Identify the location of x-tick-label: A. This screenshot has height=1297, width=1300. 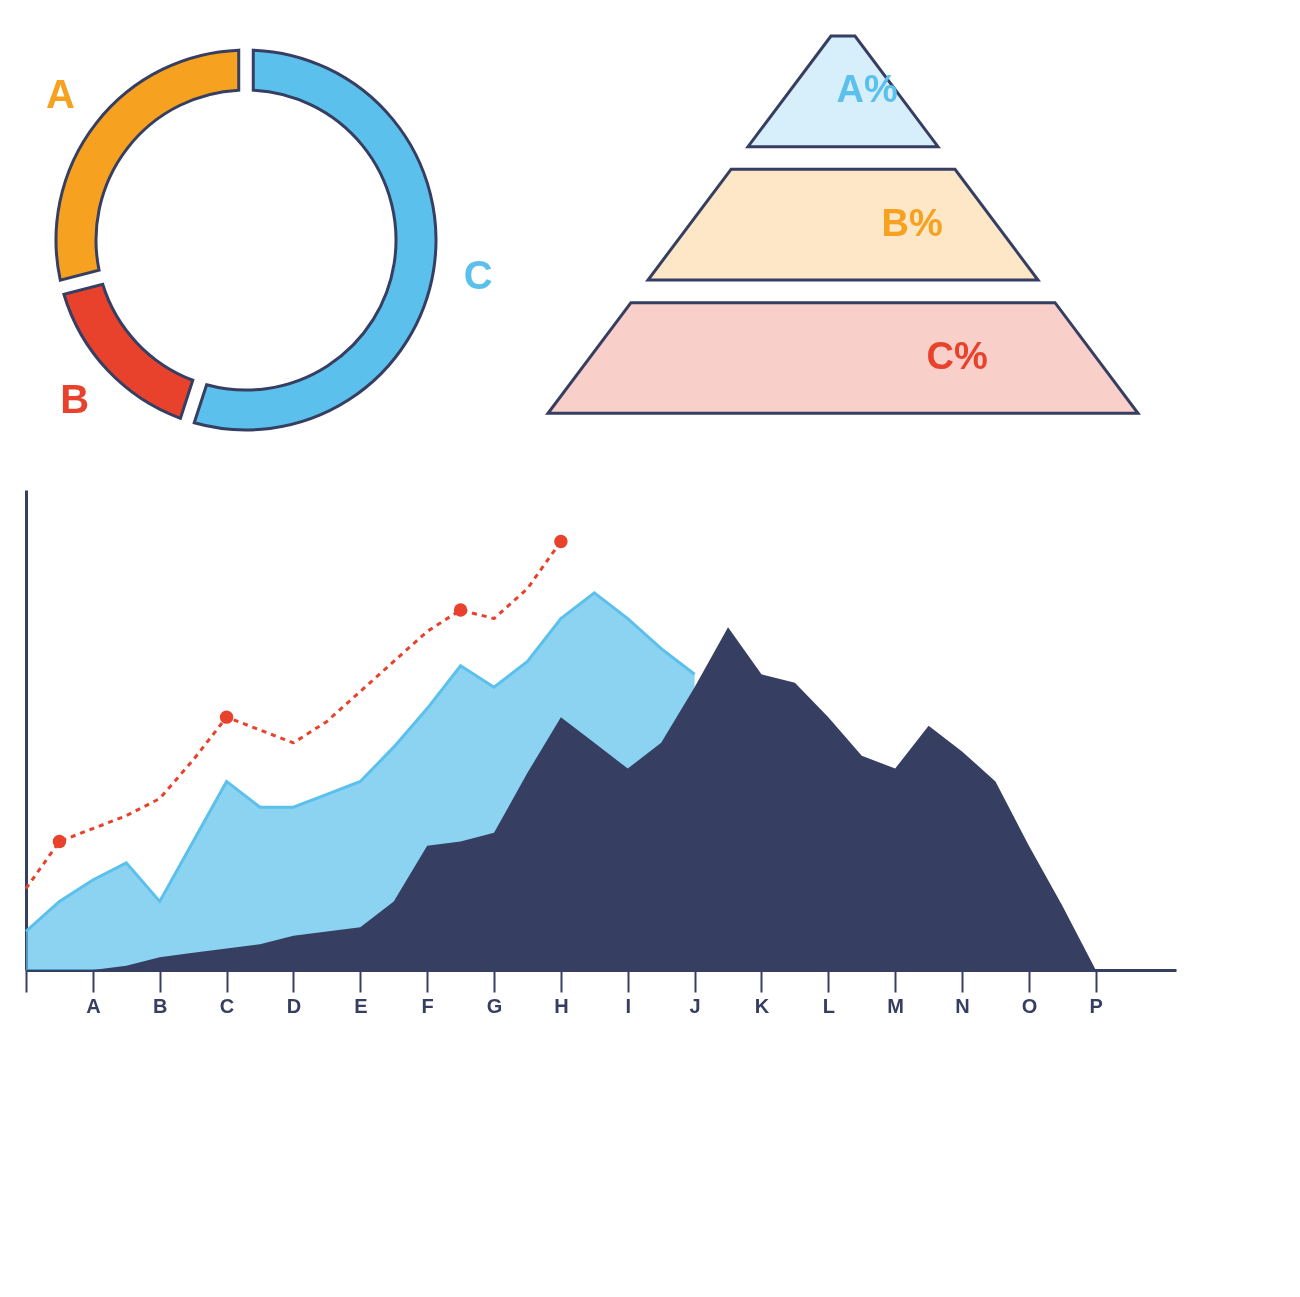
(93, 1005).